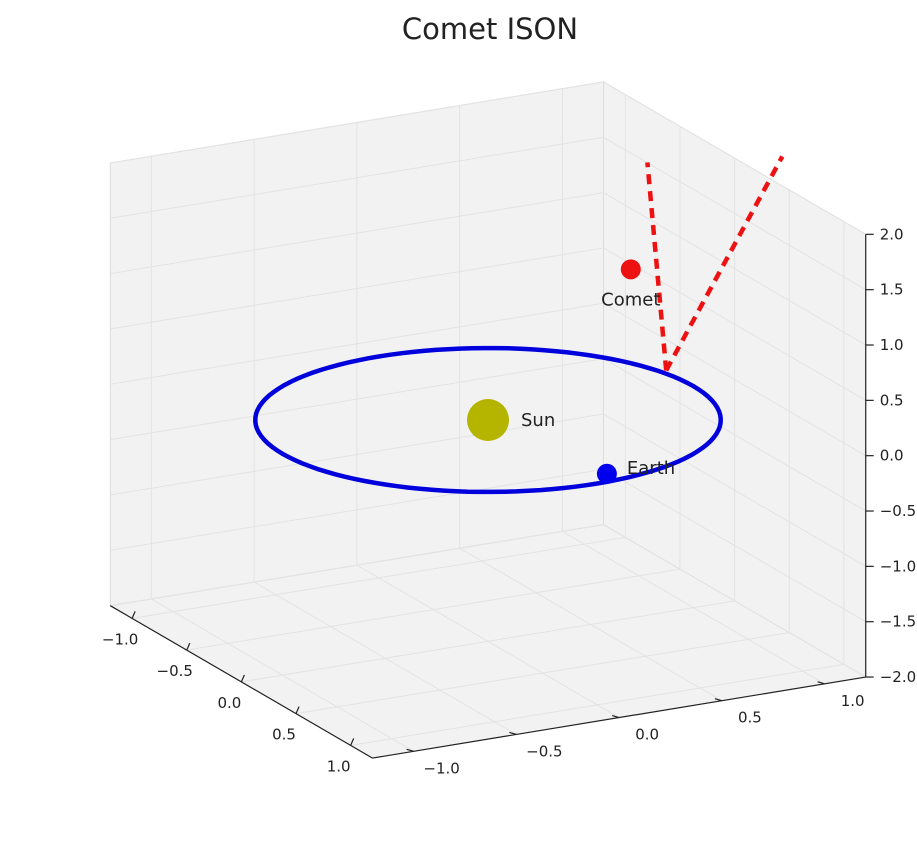 The height and width of the screenshot is (856, 917). I want to click on comet-marker, so click(630, 269).